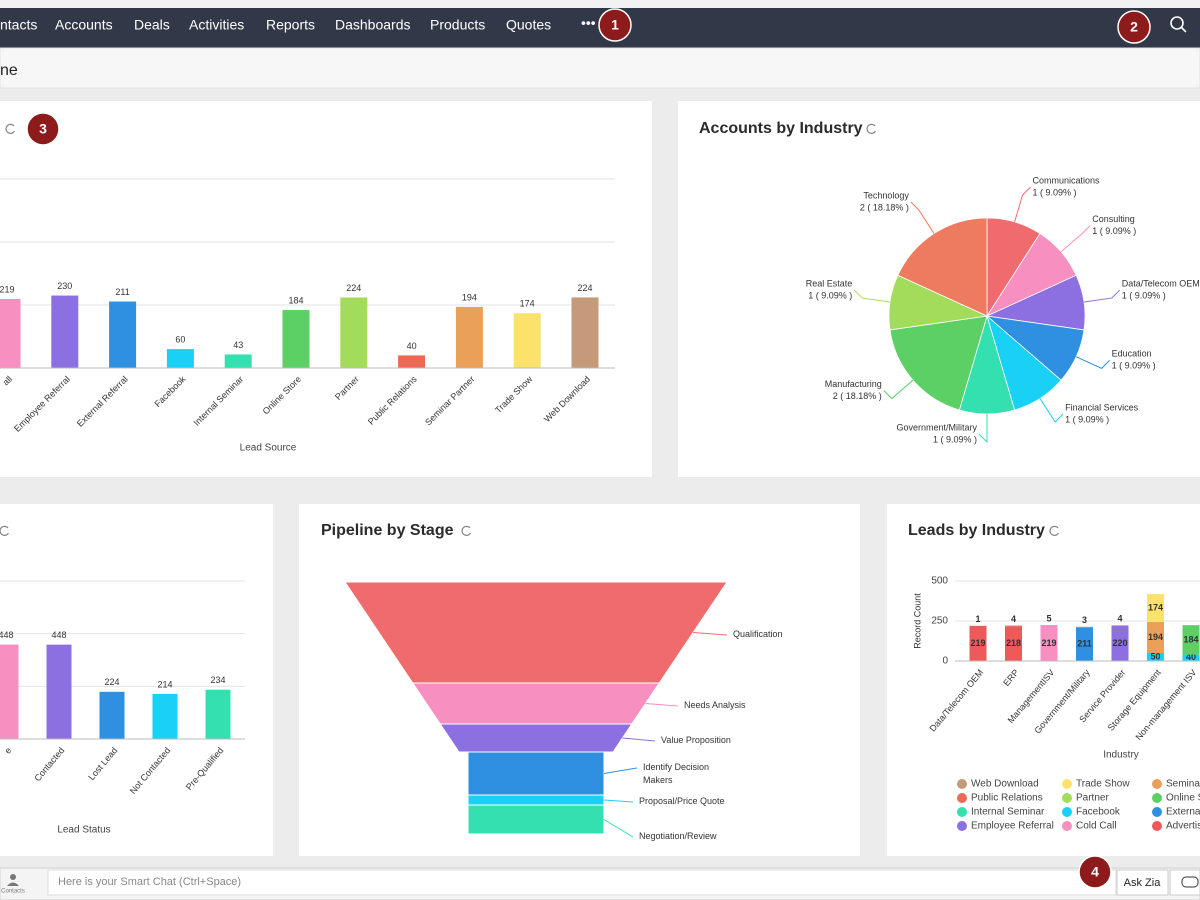 The height and width of the screenshot is (900, 1200). I want to click on panel-title: Leads by Industry, so click(976, 530).